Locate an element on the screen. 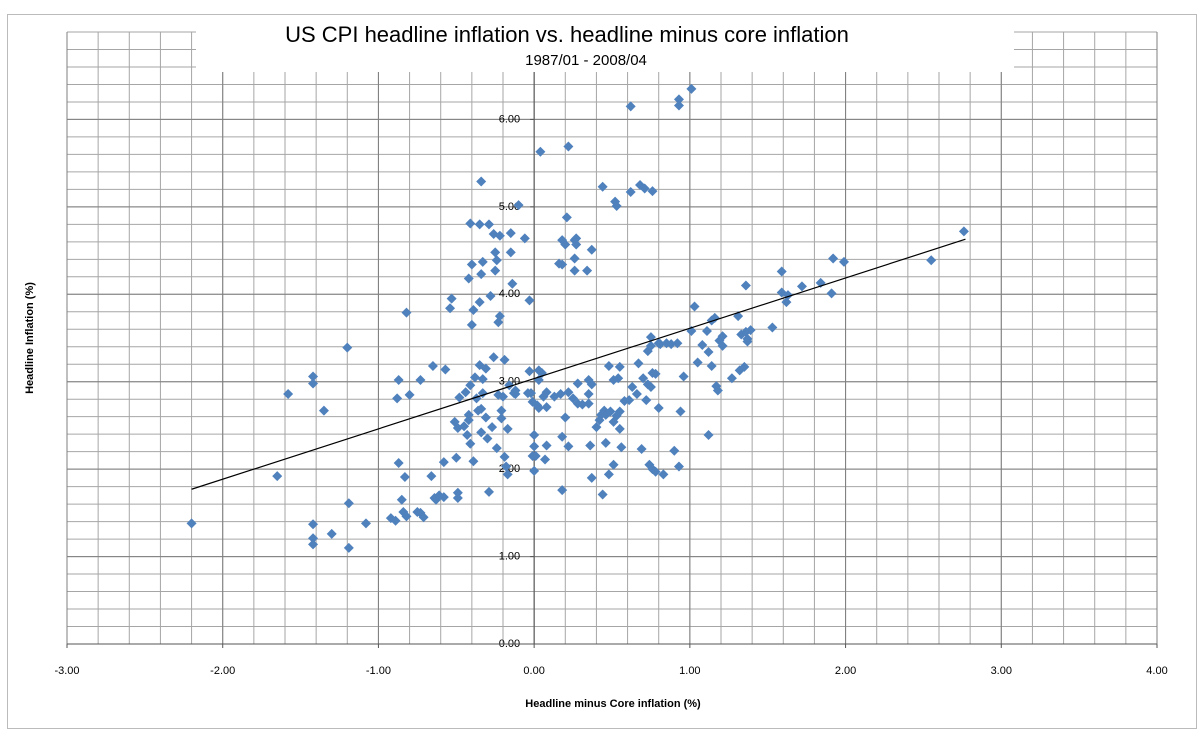 Image resolution: width=1204 pixels, height=733 pixels. y-axis-label: Headline Inflation (%) is located at coordinates (30, 338).